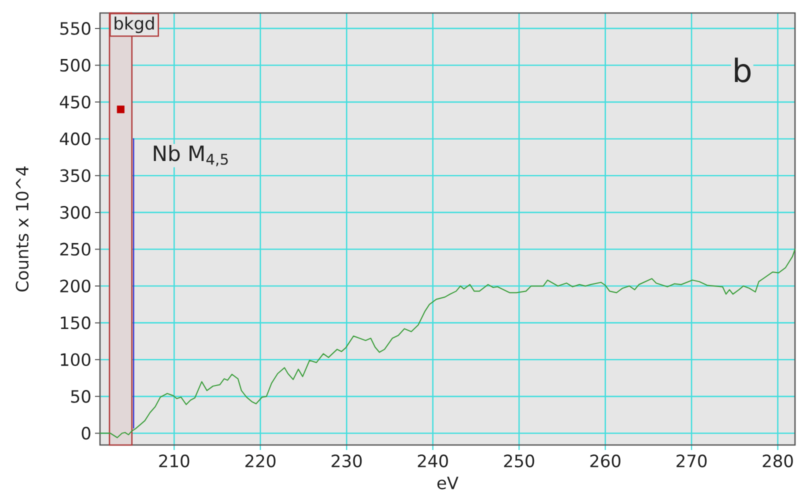 This screenshot has height=496, width=797. I want to click on y-tick-label: 550, so click(75, 28).